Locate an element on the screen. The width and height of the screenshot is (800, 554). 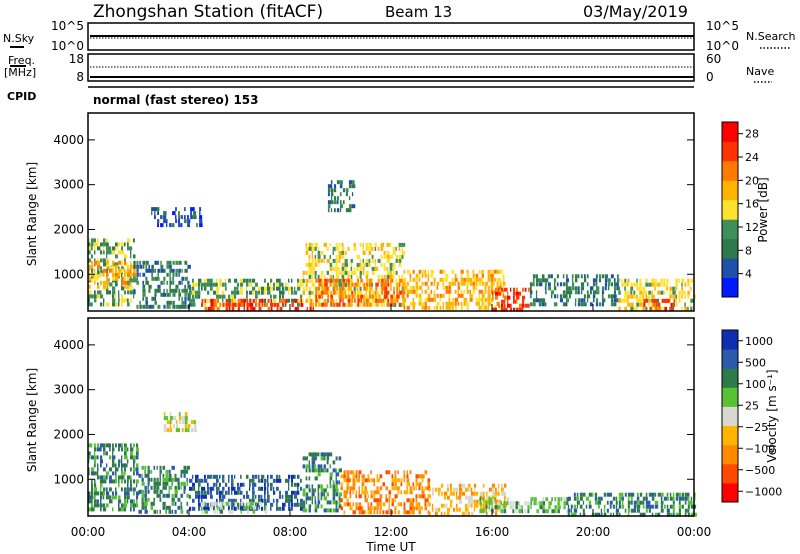
freq-label-2: [MHz] is located at coordinates (20, 72).